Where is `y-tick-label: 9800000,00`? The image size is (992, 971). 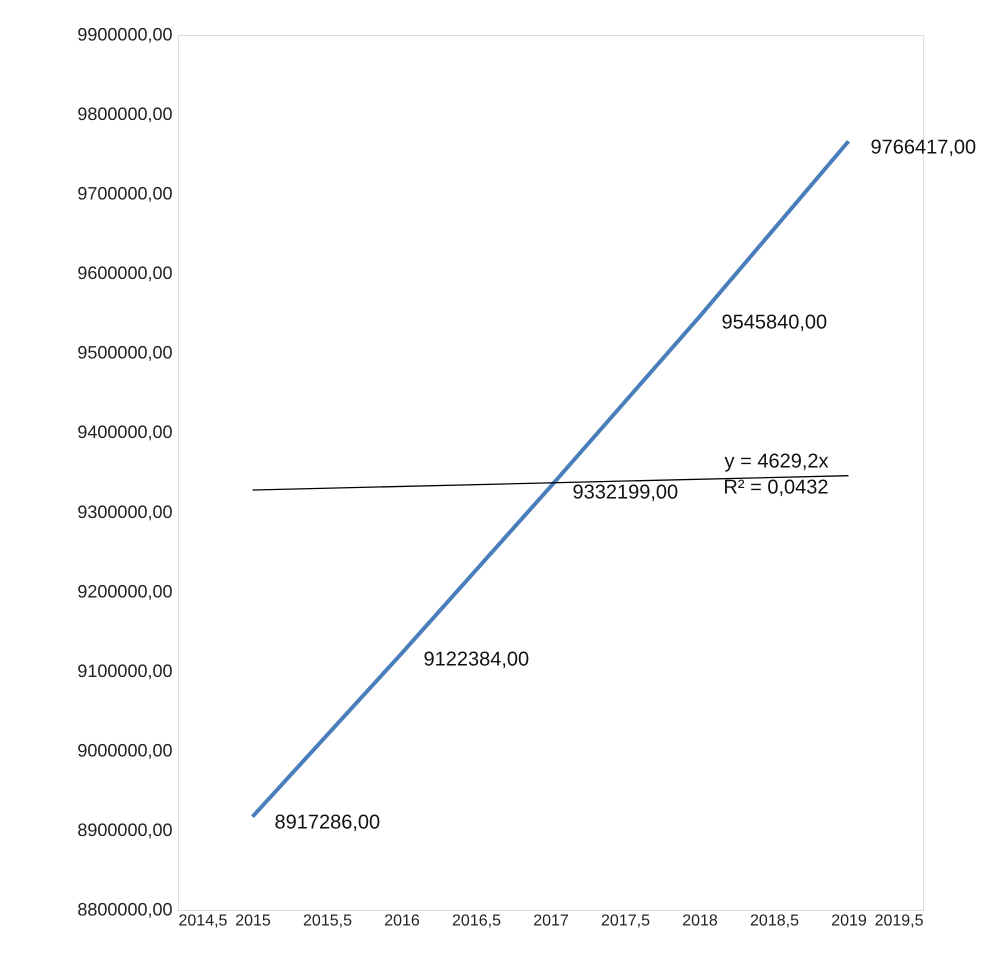
y-tick-label: 9800000,00 is located at coordinates (124, 114).